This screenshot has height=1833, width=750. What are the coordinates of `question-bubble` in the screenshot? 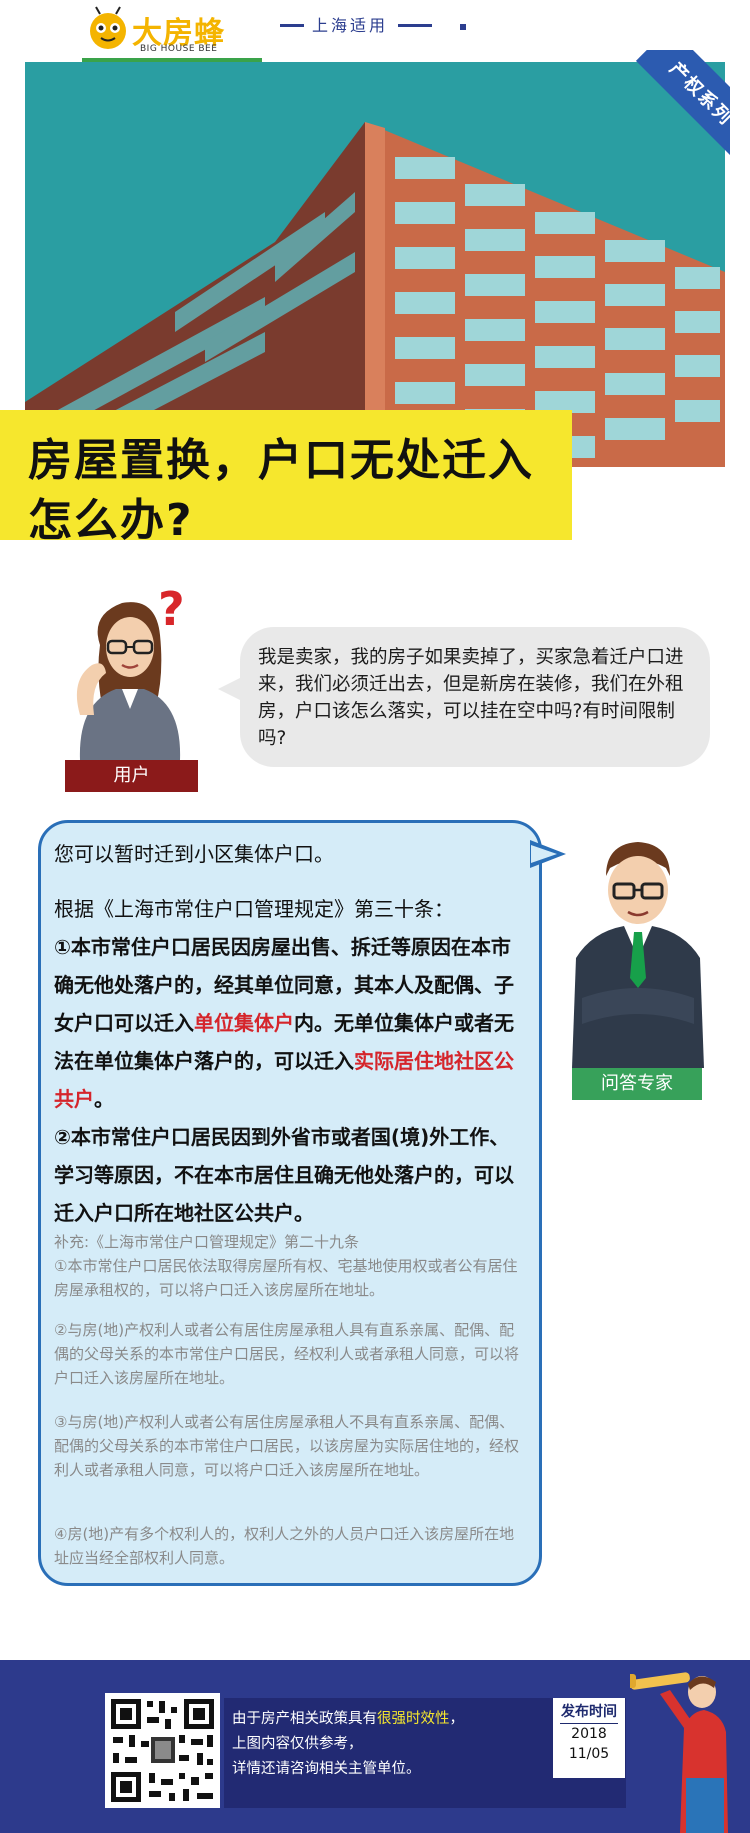 It's located at (464, 697).